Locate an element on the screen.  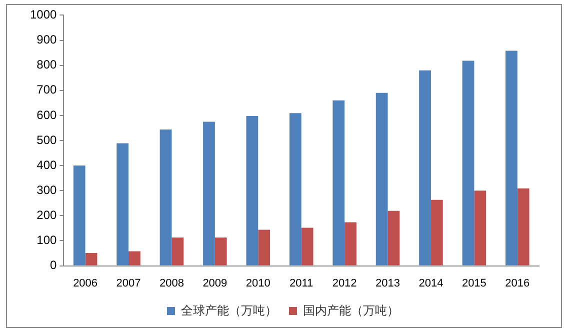
y-tick-label: 100 is located at coordinates (47, 240).